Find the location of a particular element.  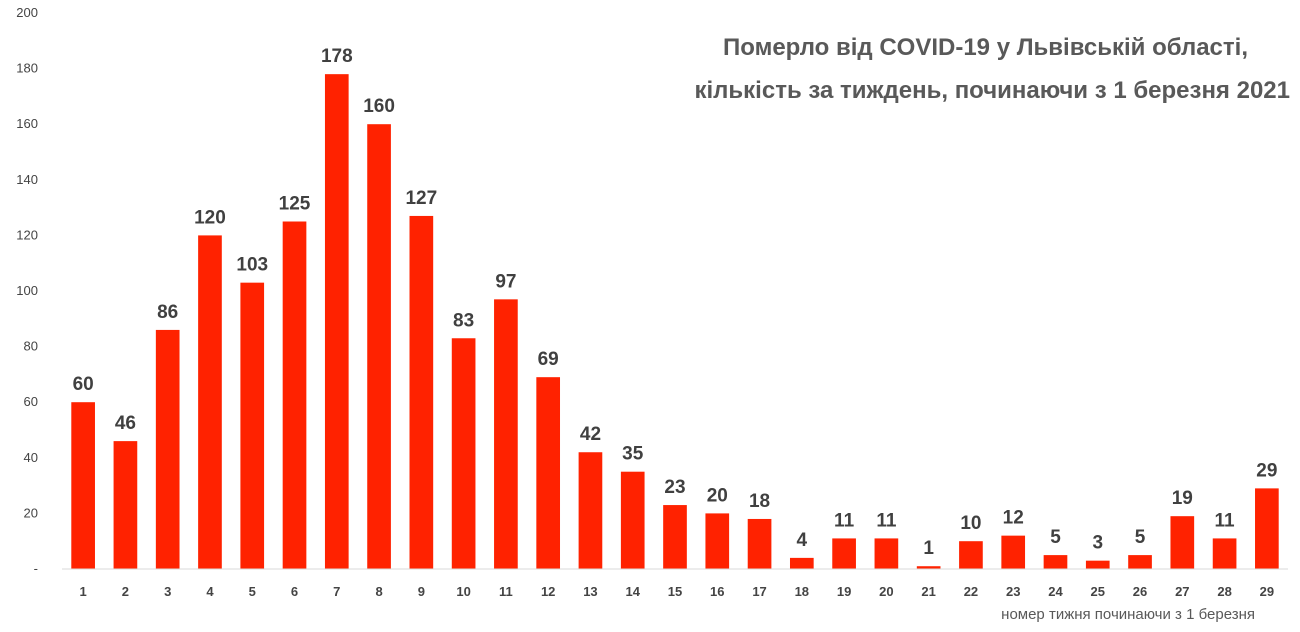

x-tick-label: 24 is located at coordinates (1055, 591).